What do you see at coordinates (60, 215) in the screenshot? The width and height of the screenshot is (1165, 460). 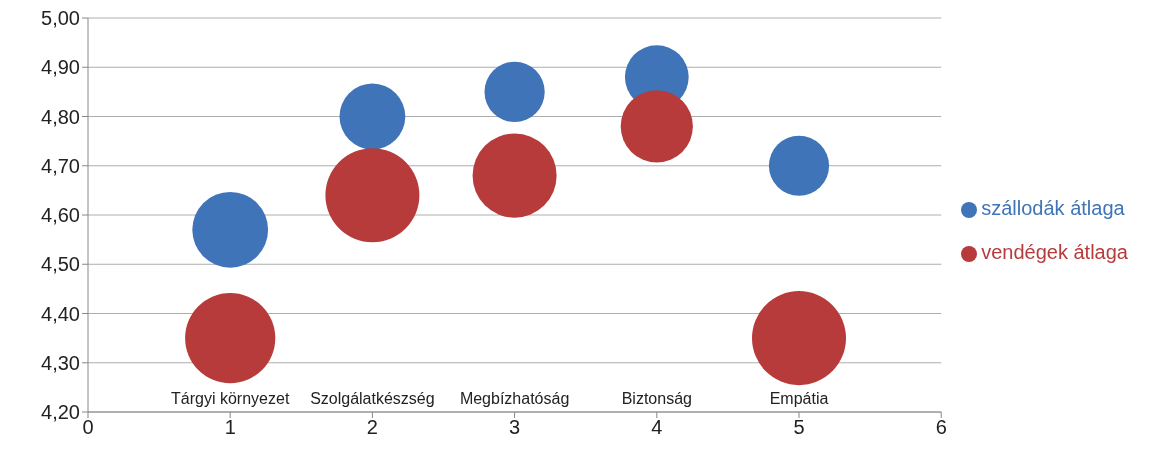 I see `y-tick-label: 4,60` at bounding box center [60, 215].